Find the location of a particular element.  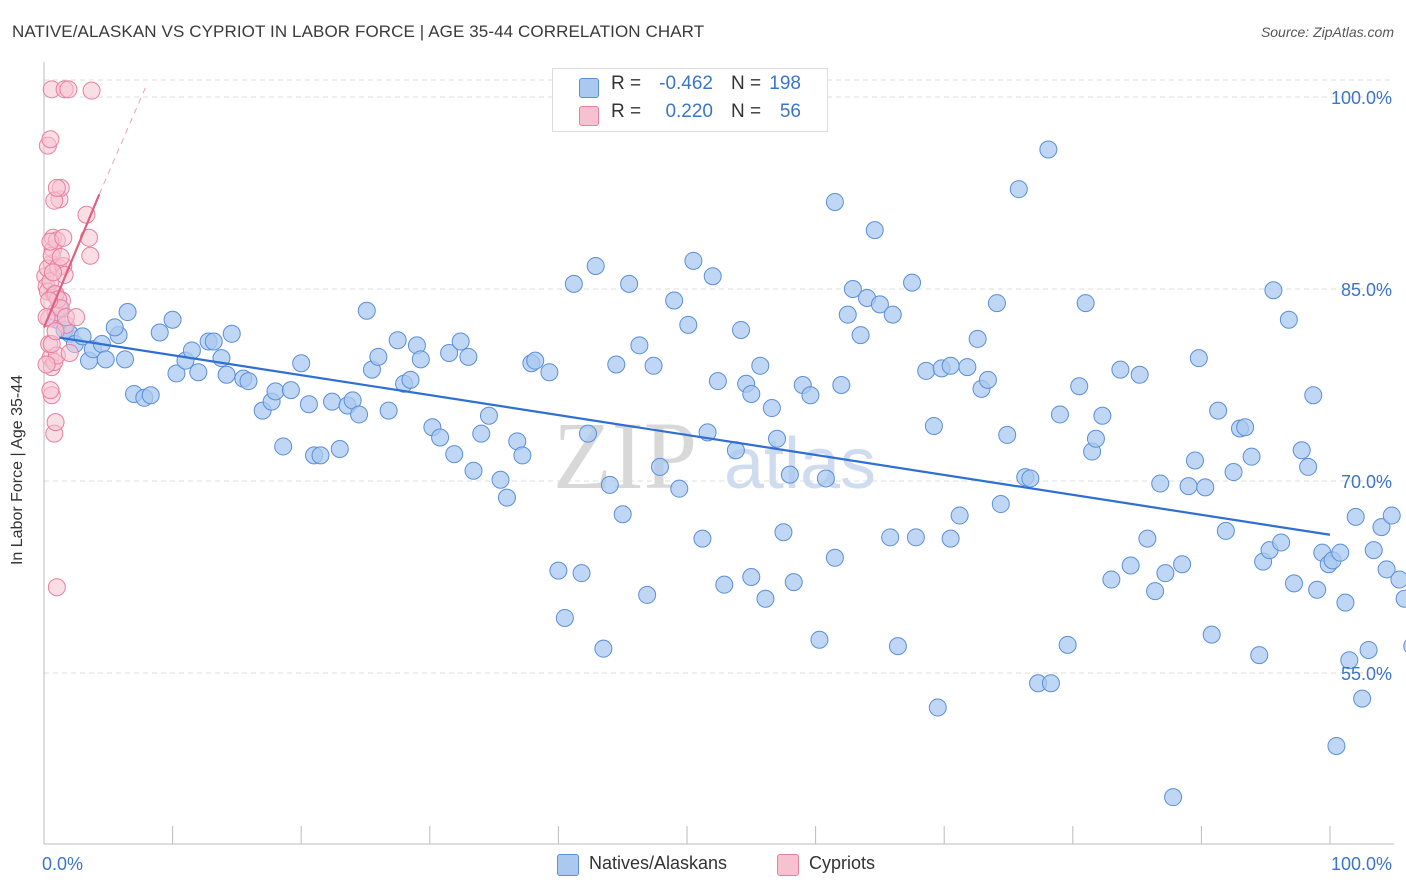

x-tick-label-max: 100.0% is located at coordinates (1361, 864).